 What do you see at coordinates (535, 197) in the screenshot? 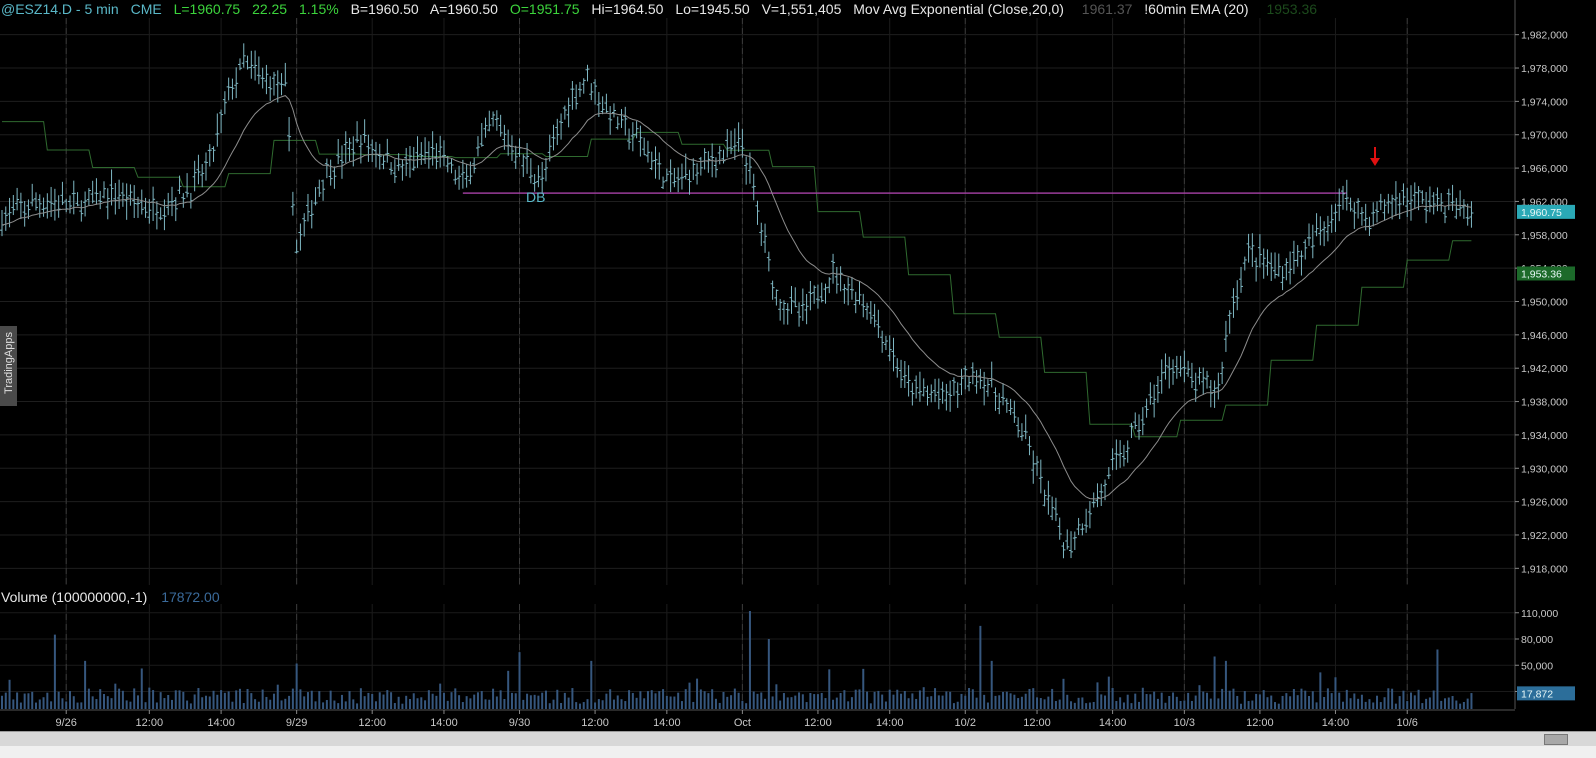
I see `double-bottom-label: DB` at bounding box center [535, 197].